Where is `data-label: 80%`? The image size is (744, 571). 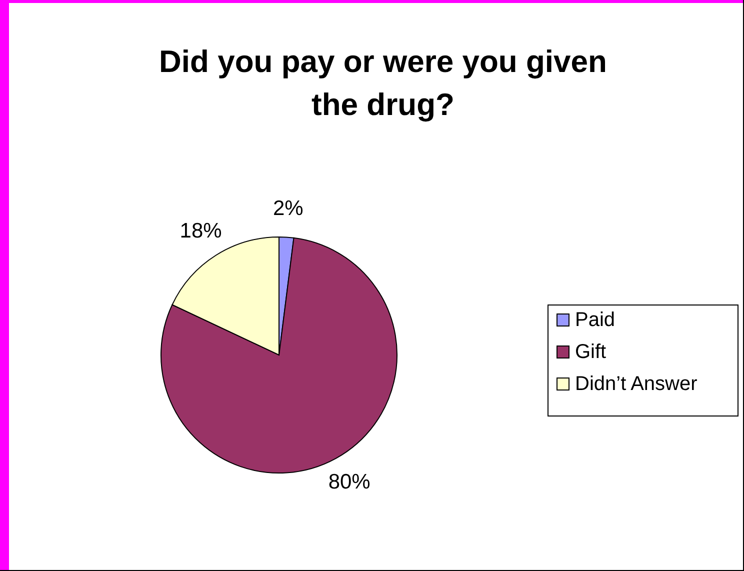
data-label: 80% is located at coordinates (349, 482).